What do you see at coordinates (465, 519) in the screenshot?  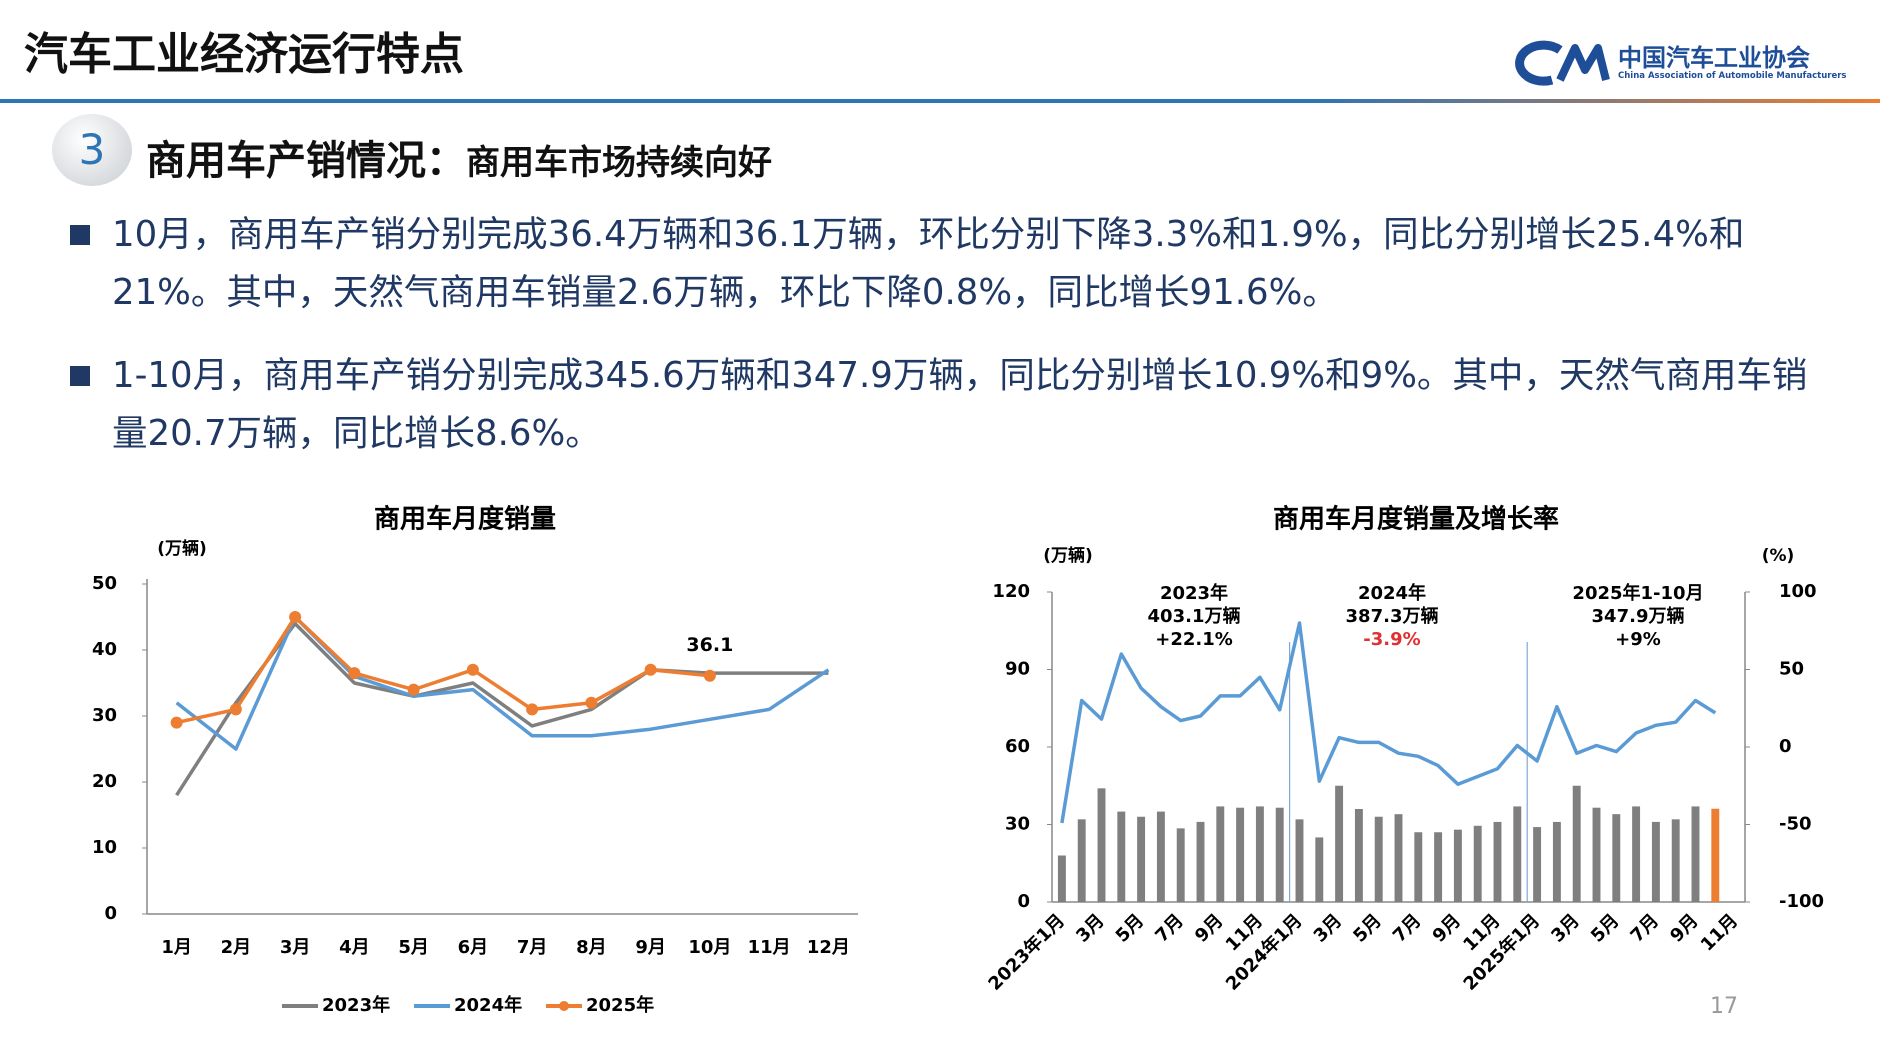 I see `chart-title: 商用车月度销量` at bounding box center [465, 519].